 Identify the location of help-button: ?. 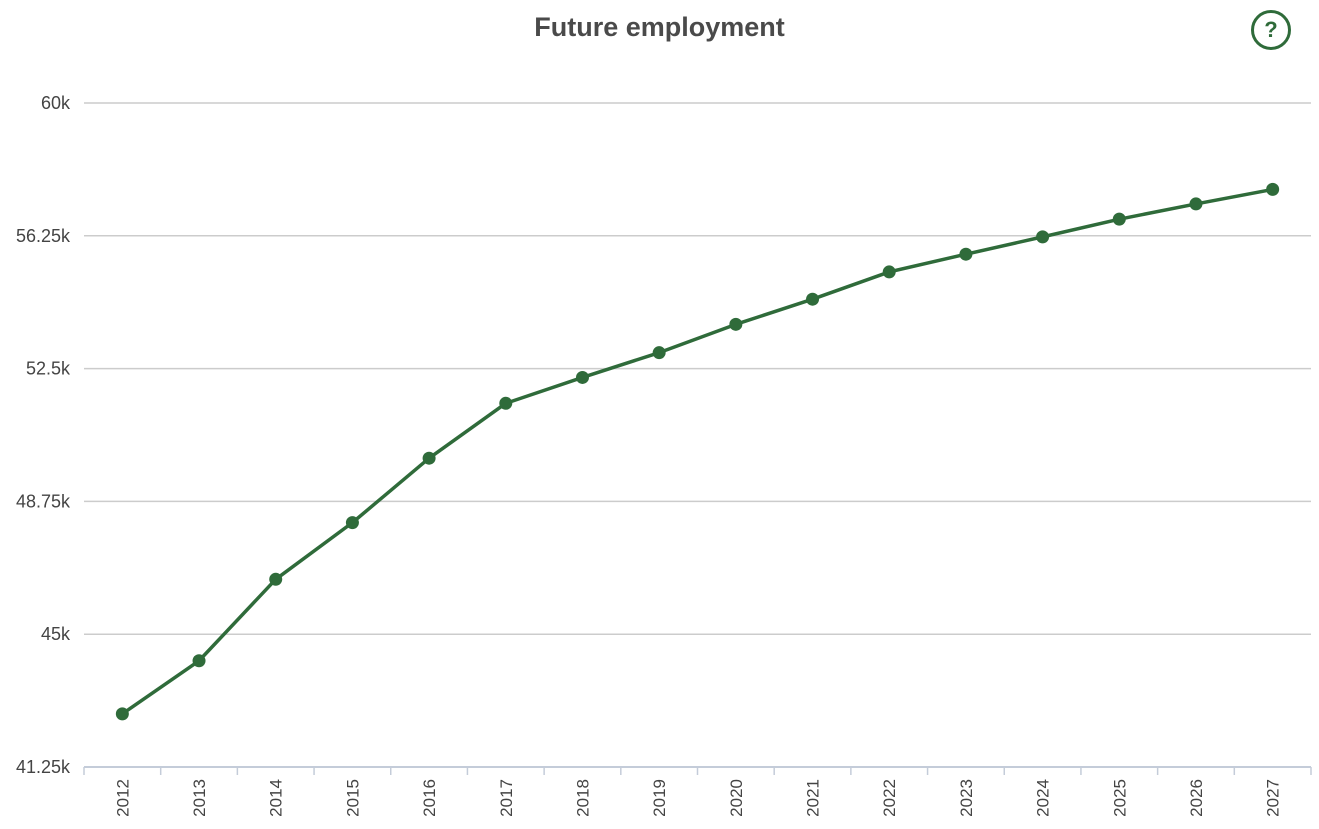
(1271, 30).